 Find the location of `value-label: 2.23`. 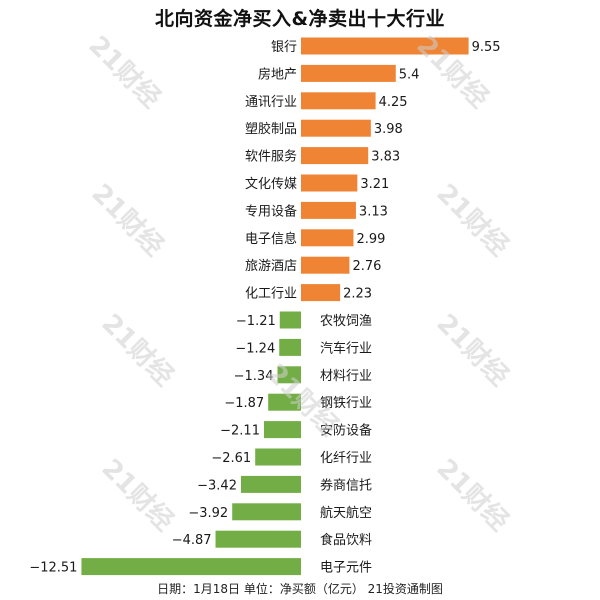

value-label: 2.23 is located at coordinates (357, 294).